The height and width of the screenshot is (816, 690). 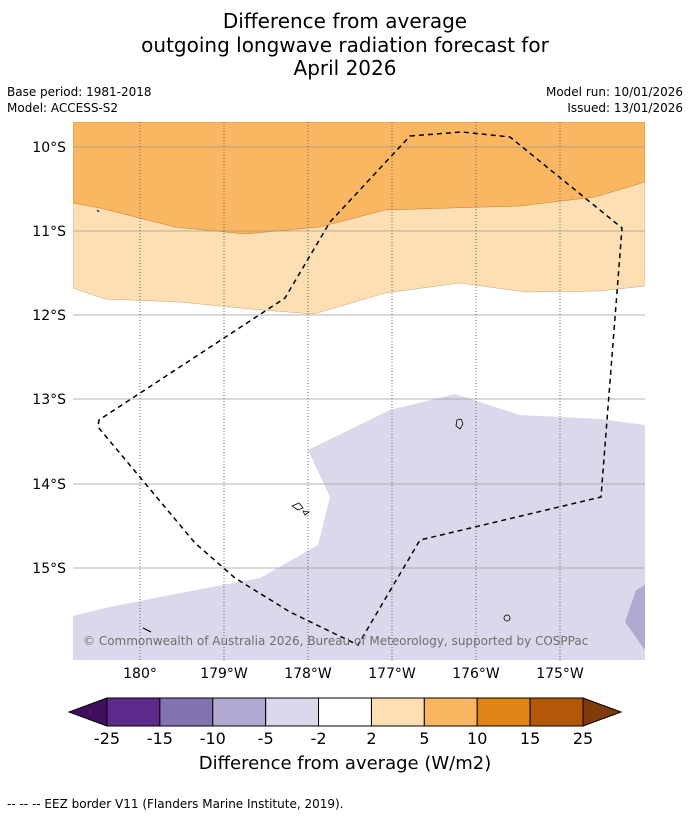 What do you see at coordinates (265, 738) in the screenshot?
I see `colorbar-tick-label: -5` at bounding box center [265, 738].